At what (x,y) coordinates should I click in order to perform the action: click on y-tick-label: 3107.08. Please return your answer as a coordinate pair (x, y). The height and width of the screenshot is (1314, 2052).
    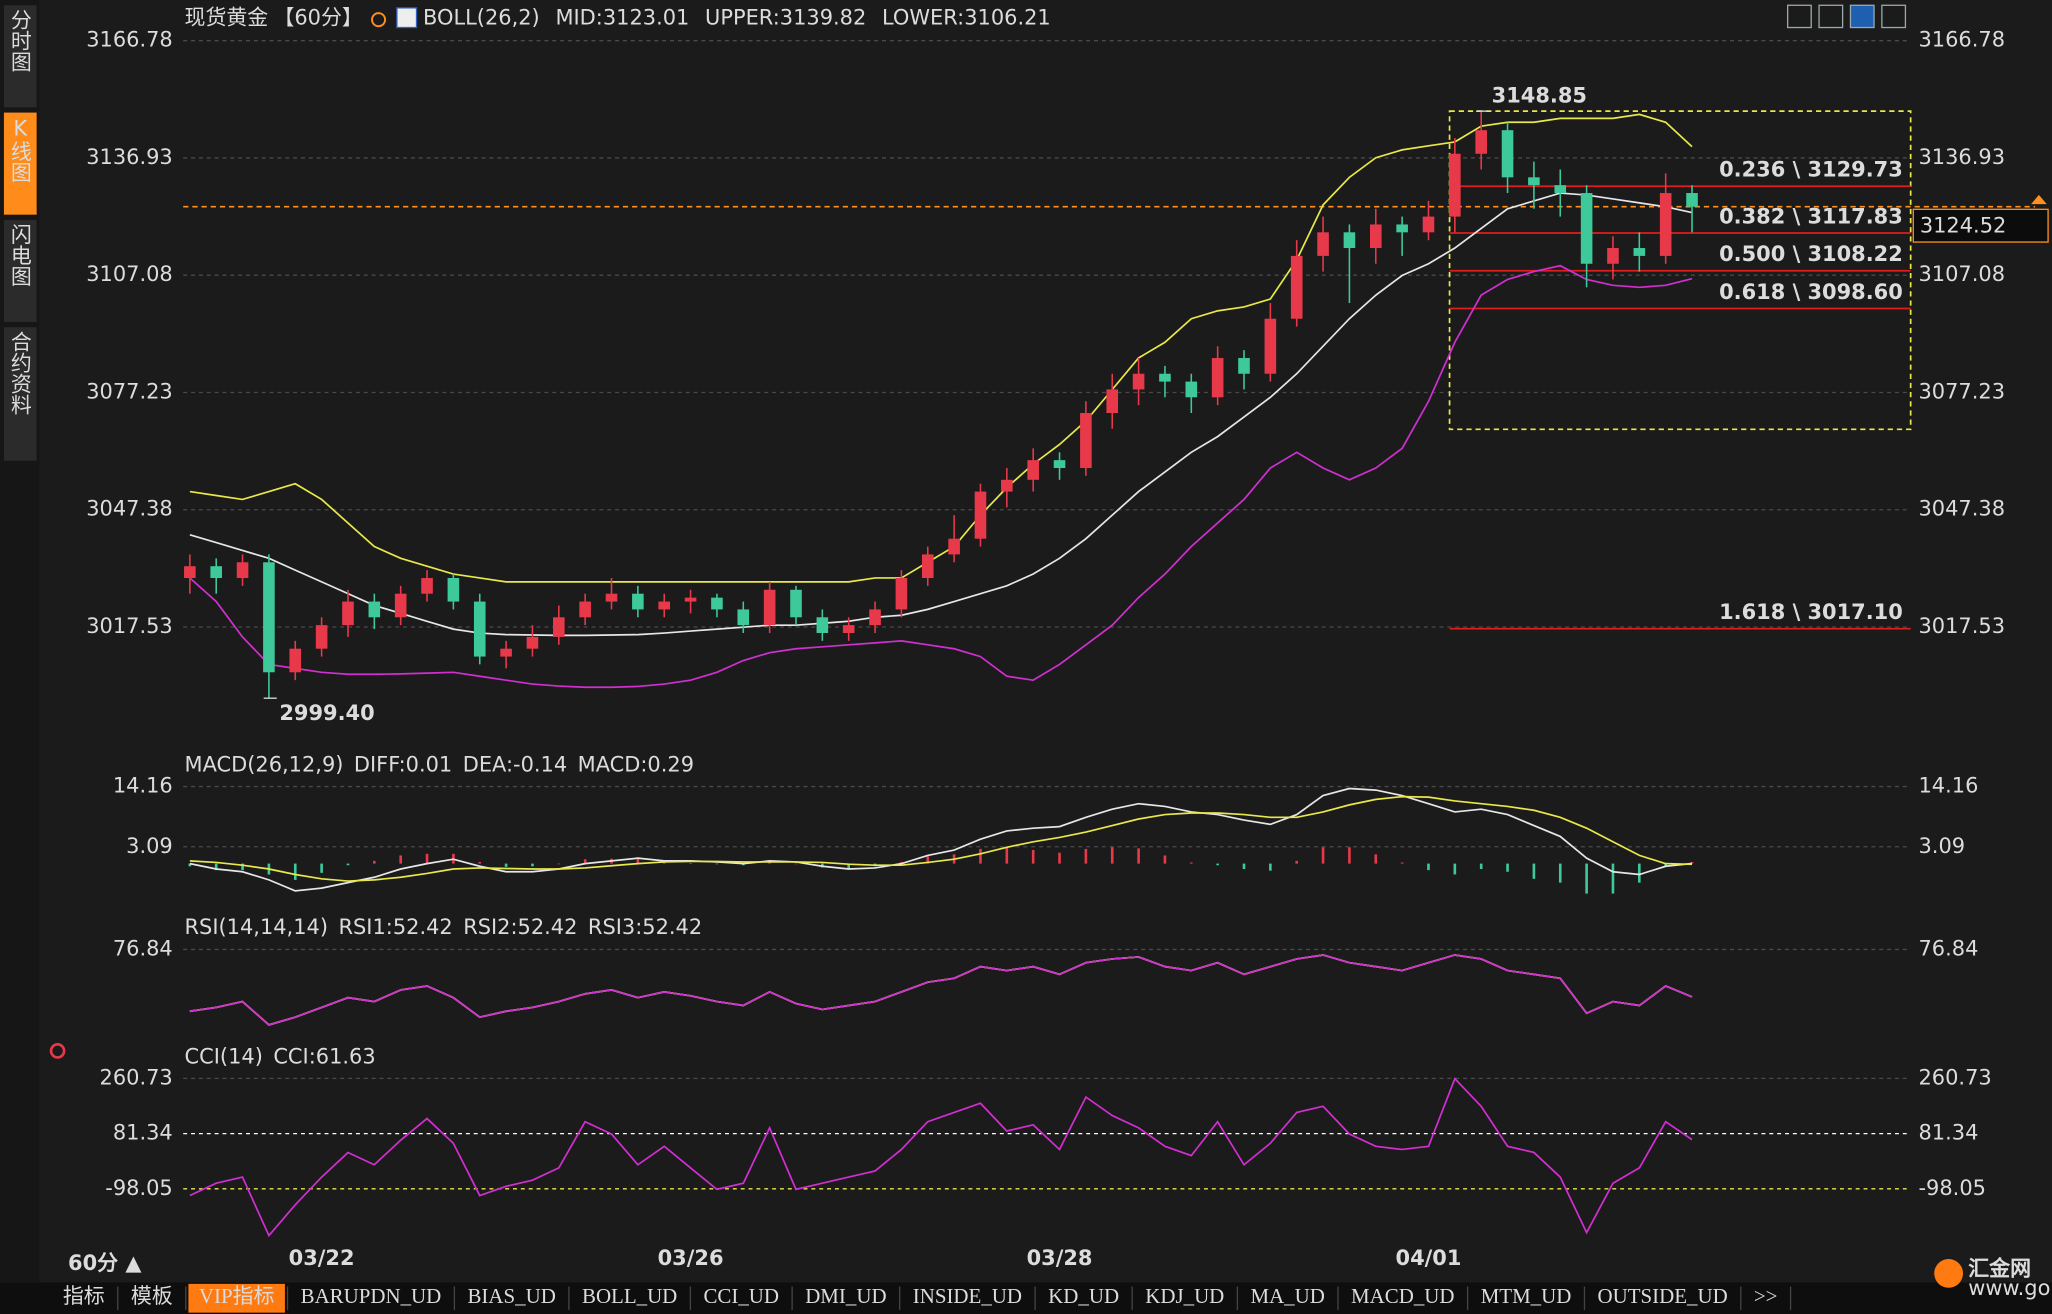
    Looking at the image, I should click on (1962, 274).